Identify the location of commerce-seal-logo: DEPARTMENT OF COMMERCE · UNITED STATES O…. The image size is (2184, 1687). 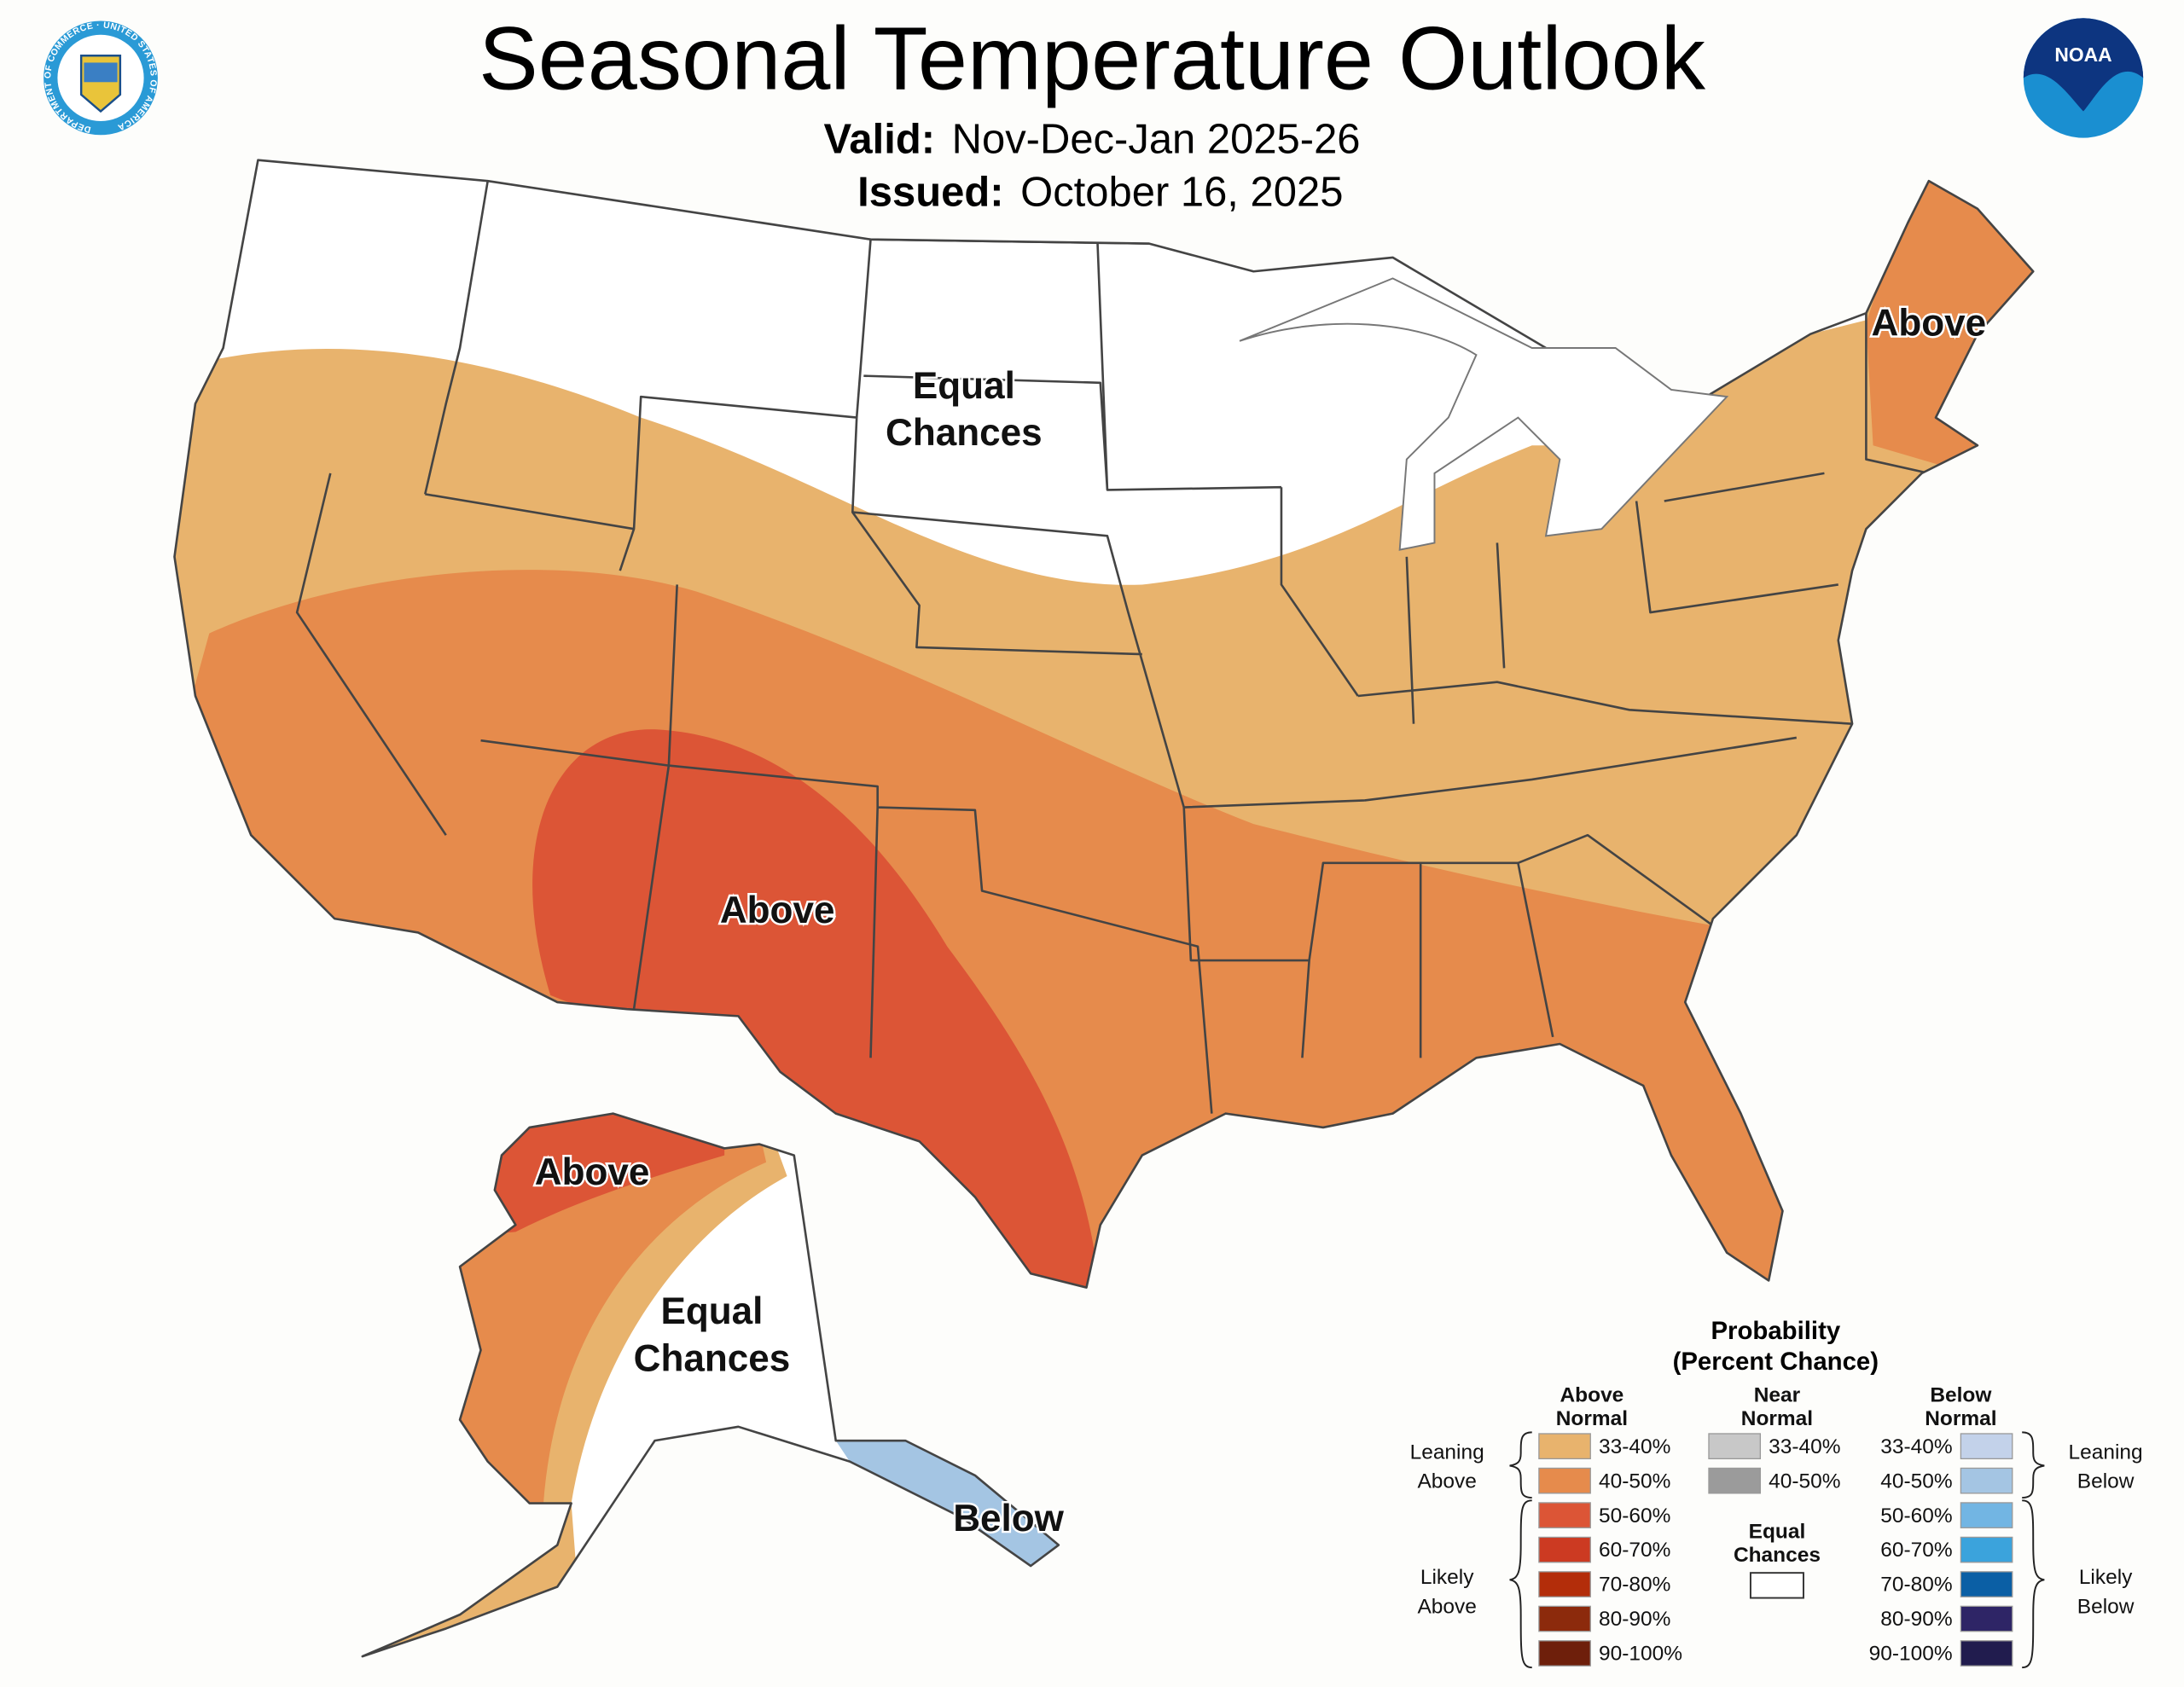
(101, 78).